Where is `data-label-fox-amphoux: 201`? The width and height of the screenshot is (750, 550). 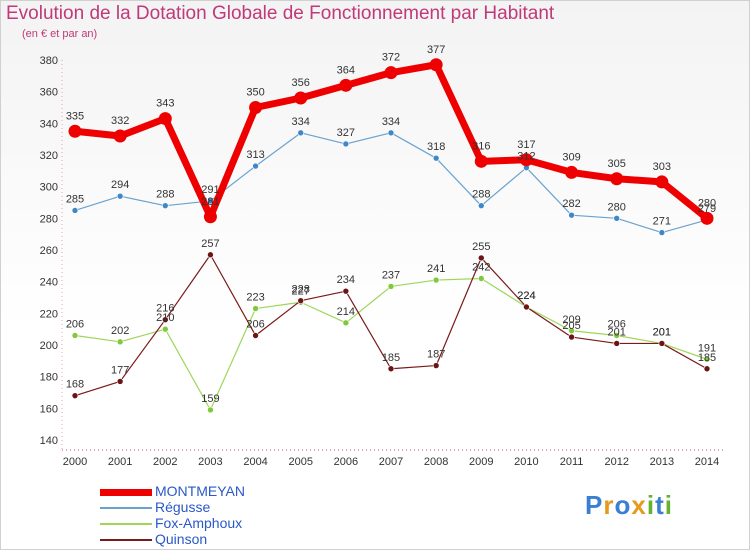
data-label-fox-amphoux: 201 is located at coordinates (662, 332).